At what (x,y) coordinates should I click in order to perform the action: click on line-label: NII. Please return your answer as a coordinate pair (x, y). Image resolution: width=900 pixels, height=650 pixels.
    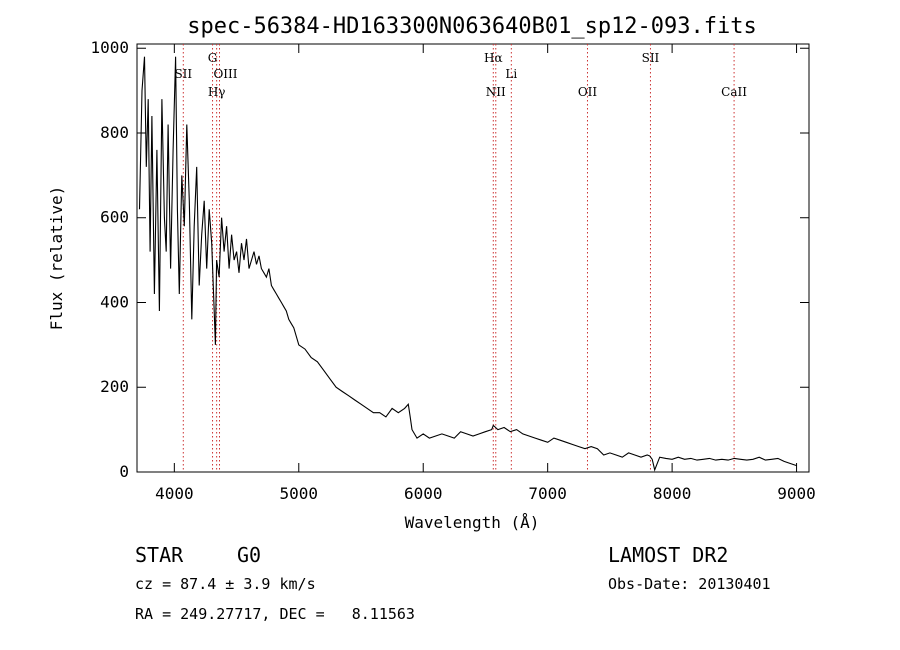
    Looking at the image, I should click on (496, 92).